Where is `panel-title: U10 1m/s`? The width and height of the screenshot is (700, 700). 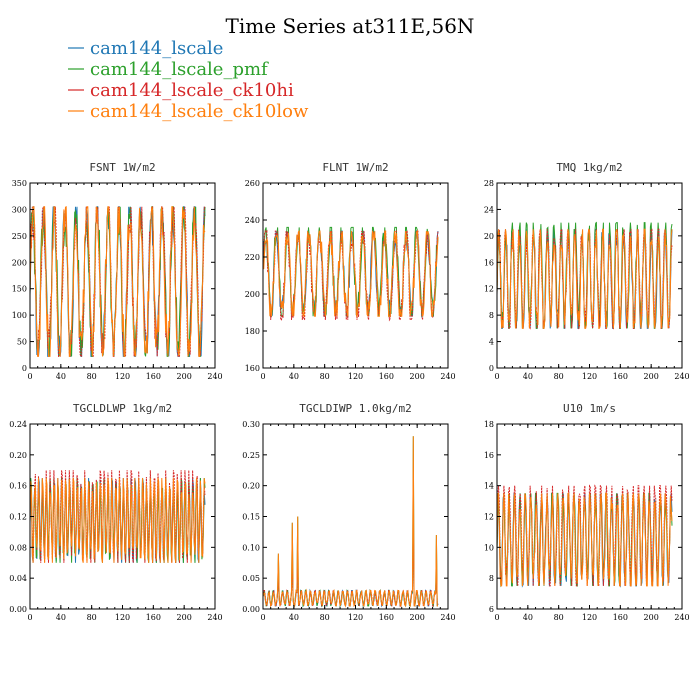 panel-title: U10 1m/s is located at coordinates (589, 408).